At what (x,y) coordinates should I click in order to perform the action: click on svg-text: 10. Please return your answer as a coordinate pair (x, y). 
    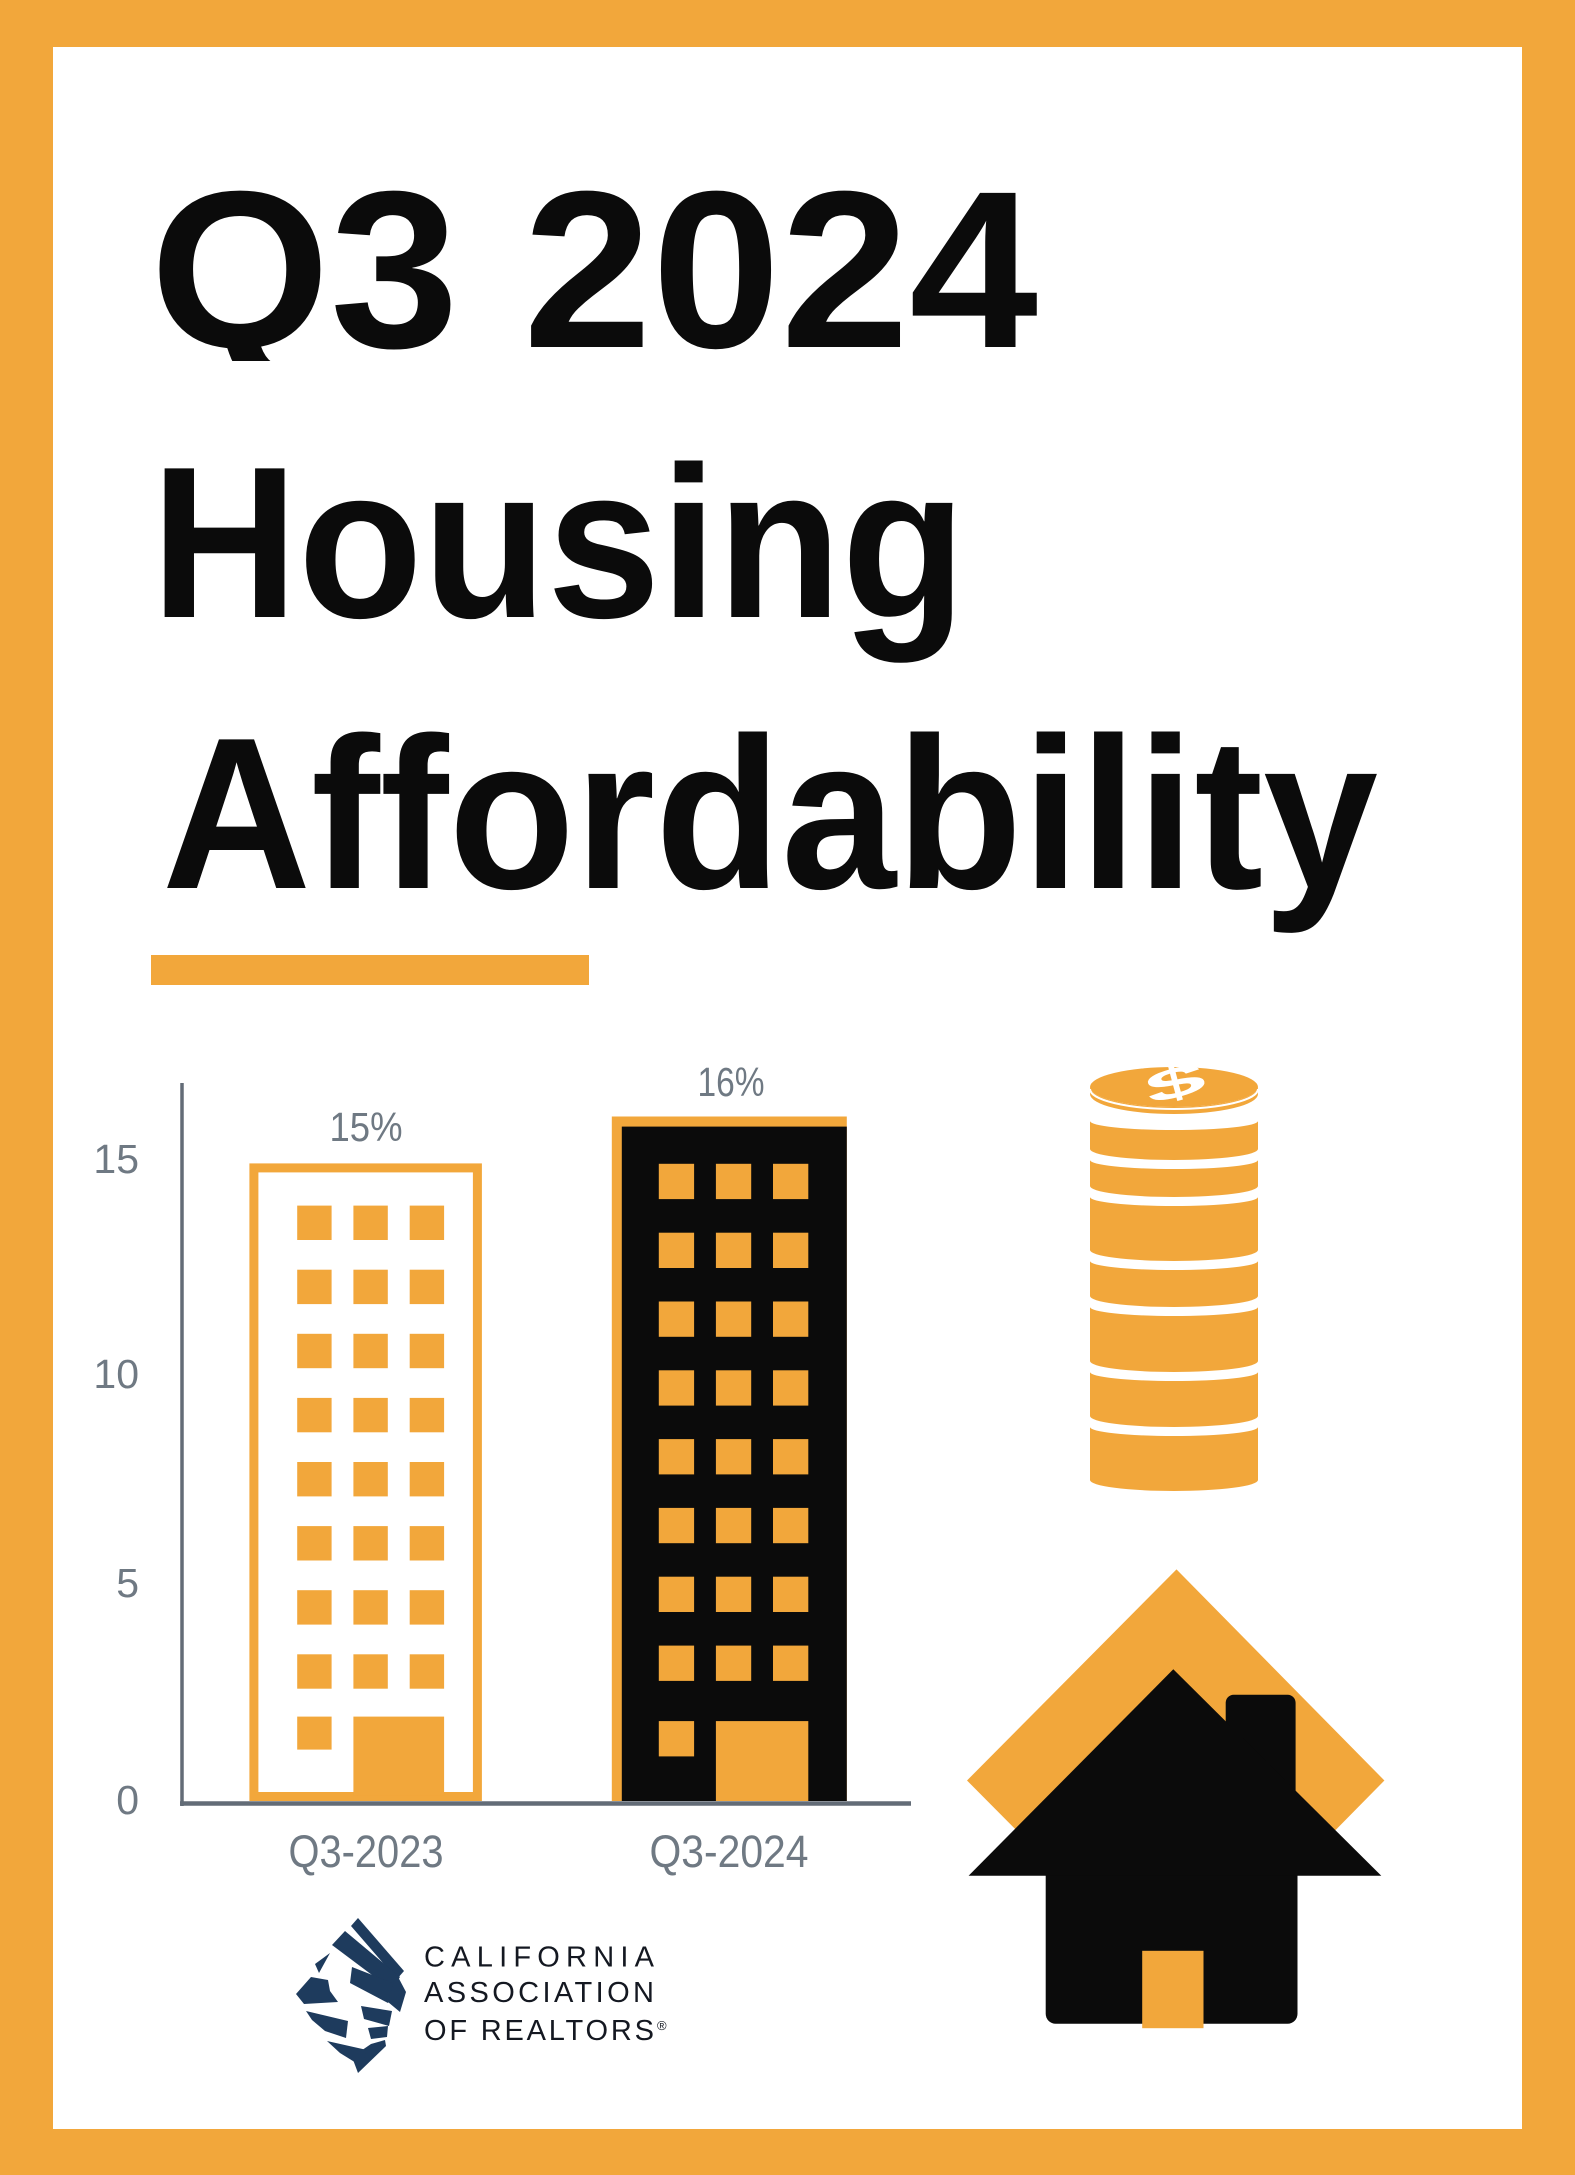
    Looking at the image, I should click on (116, 1374).